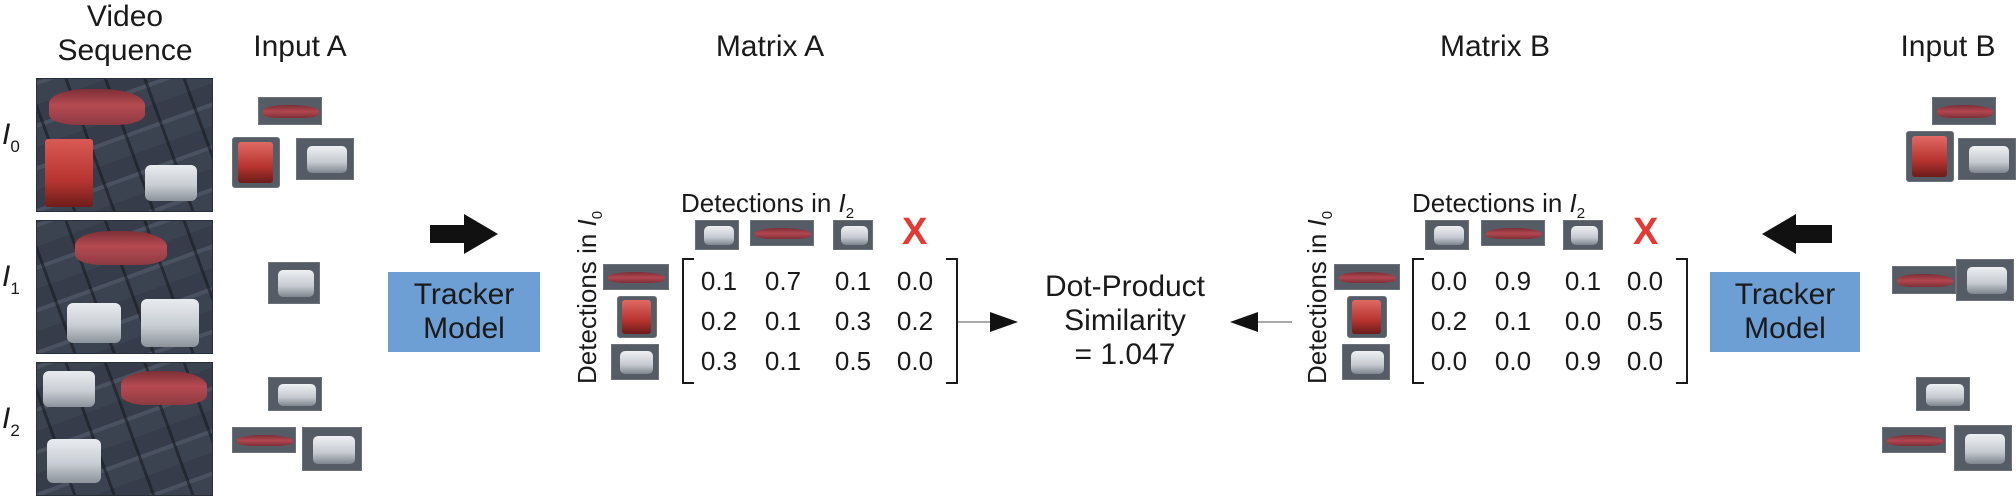 This screenshot has height=496, width=2016. I want to click on matrix-a-x-mark: X, so click(914, 232).